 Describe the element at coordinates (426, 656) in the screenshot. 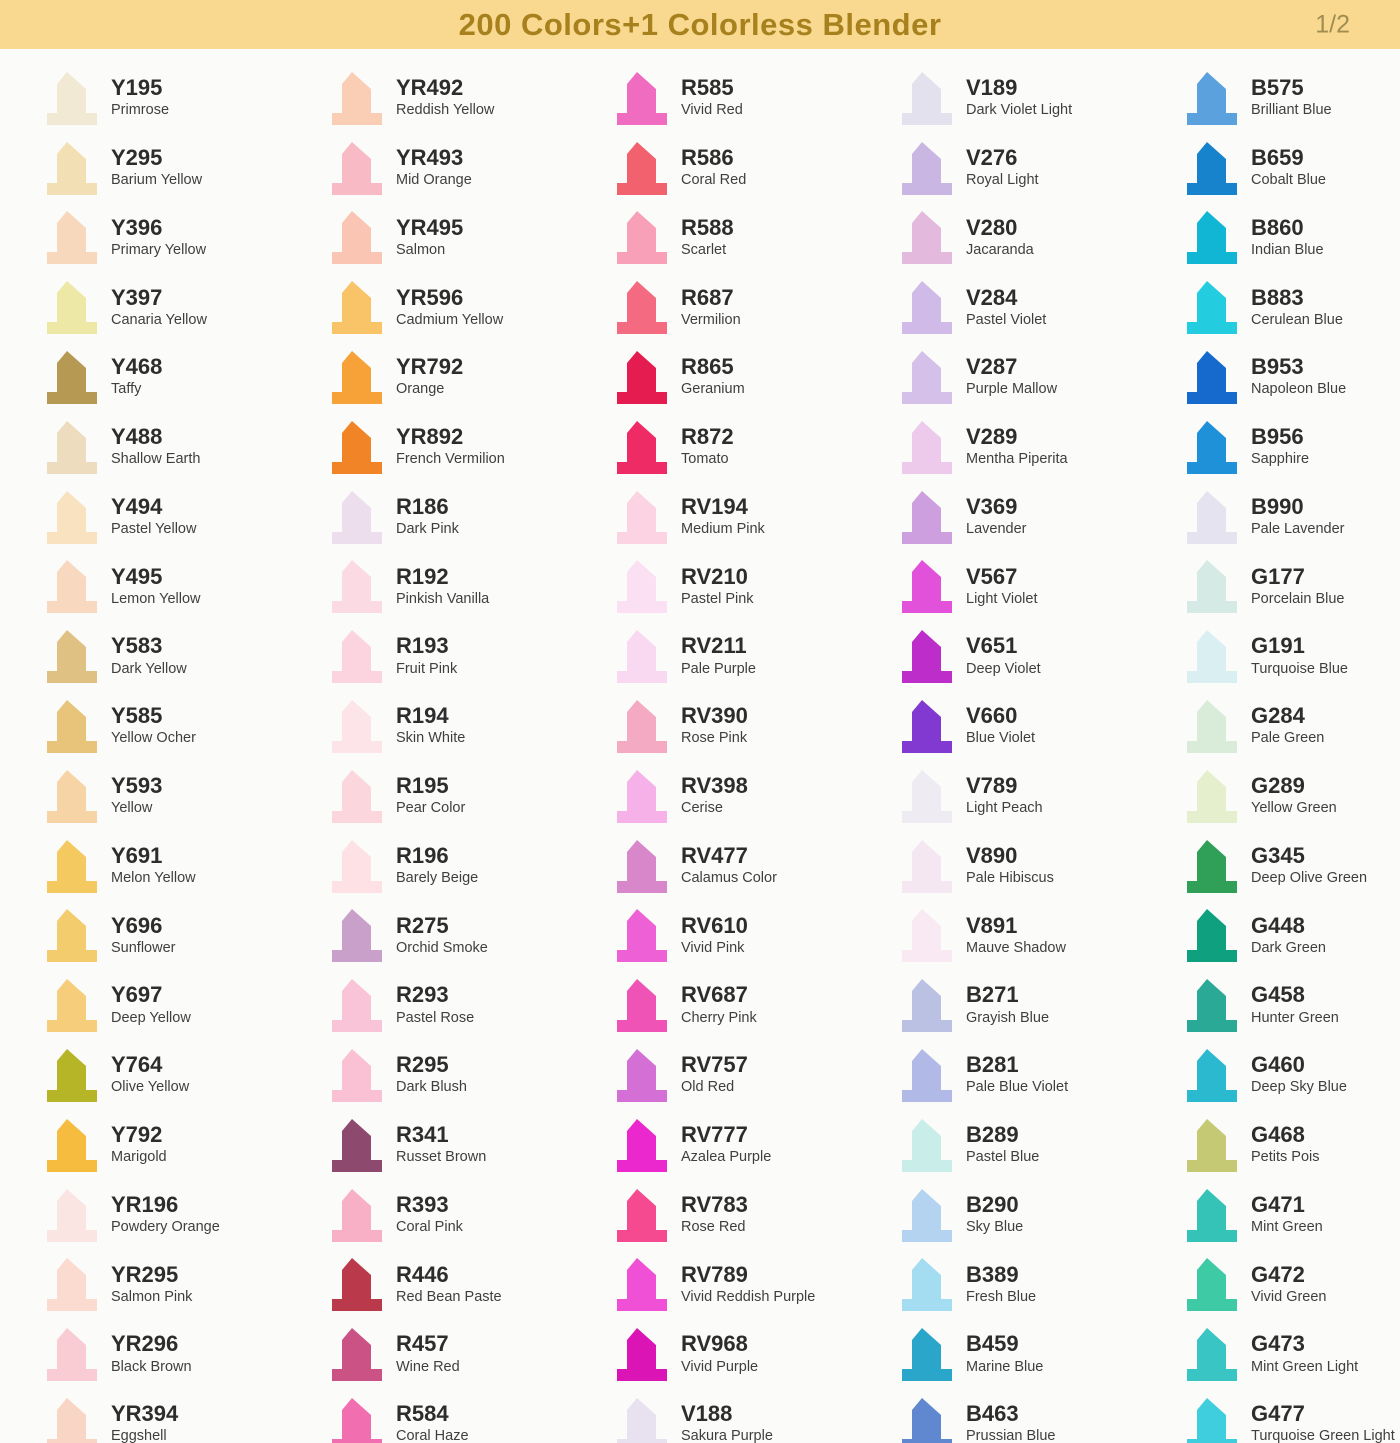

I see `color-labels: R193 Fruit Pink` at that location.